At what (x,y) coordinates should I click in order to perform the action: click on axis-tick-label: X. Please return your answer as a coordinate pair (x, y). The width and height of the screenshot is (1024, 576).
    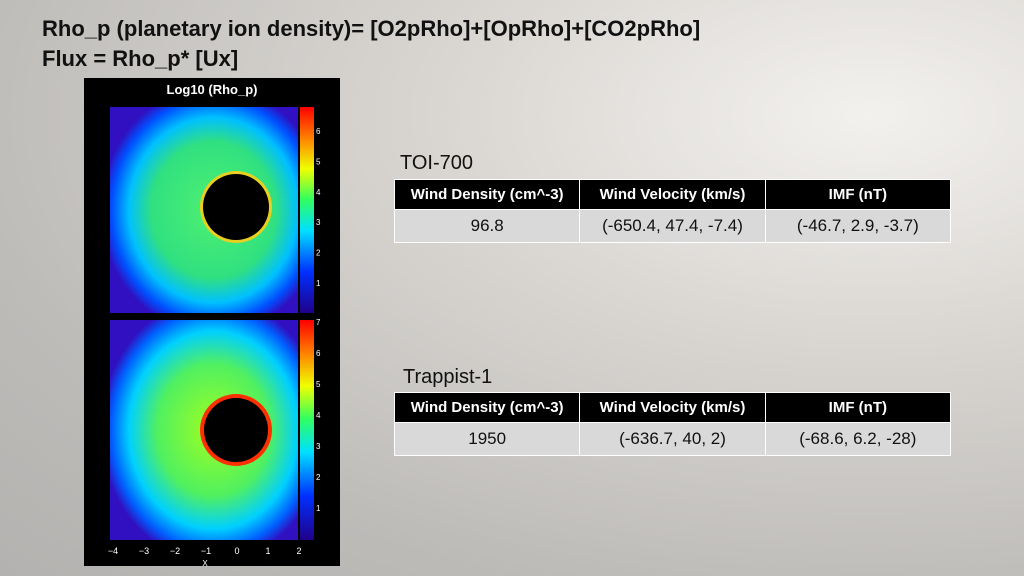
    Looking at the image, I should click on (205, 562).